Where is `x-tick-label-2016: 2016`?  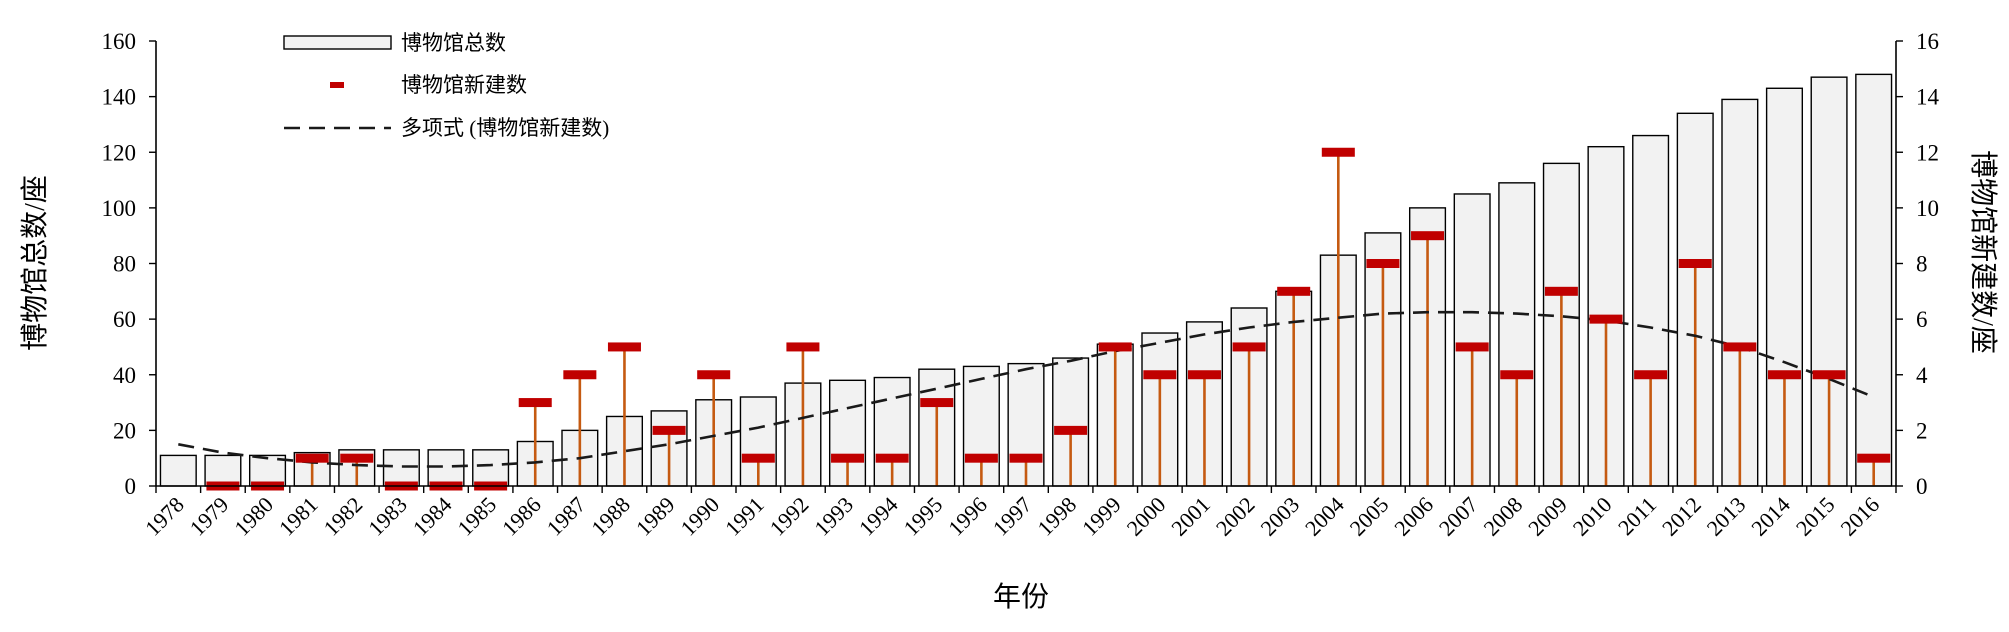
x-tick-label-2016: 2016 is located at coordinates (1859, 516).